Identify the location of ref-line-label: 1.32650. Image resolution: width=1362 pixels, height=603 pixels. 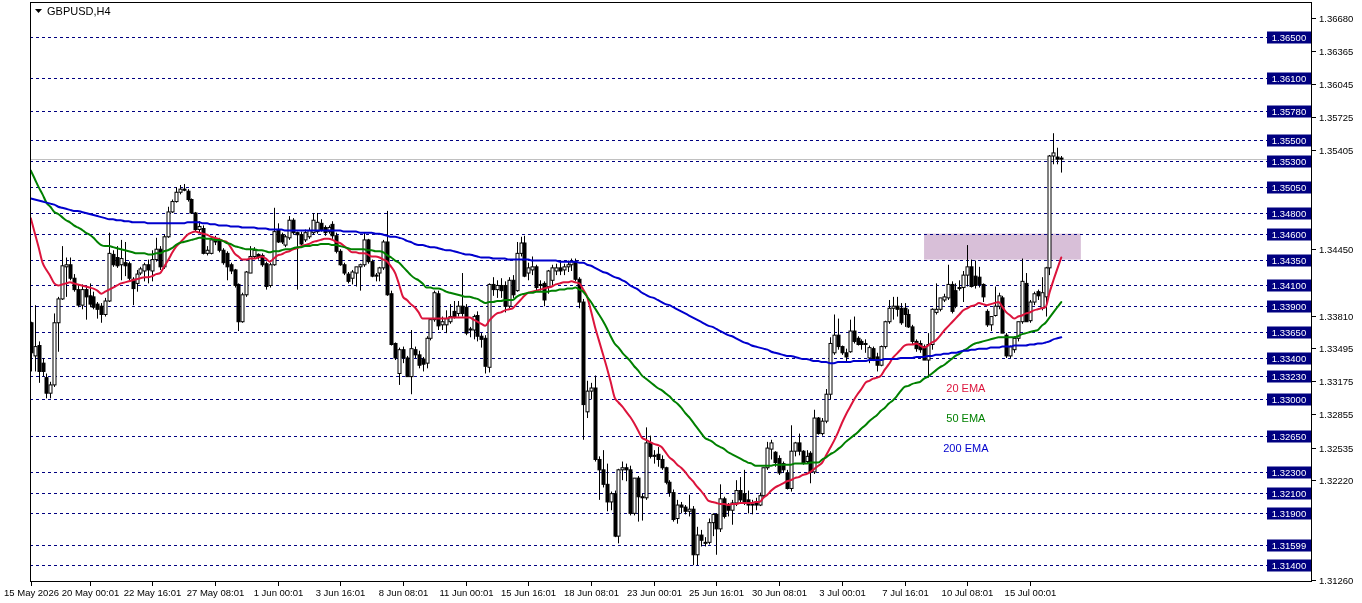
(1289, 436).